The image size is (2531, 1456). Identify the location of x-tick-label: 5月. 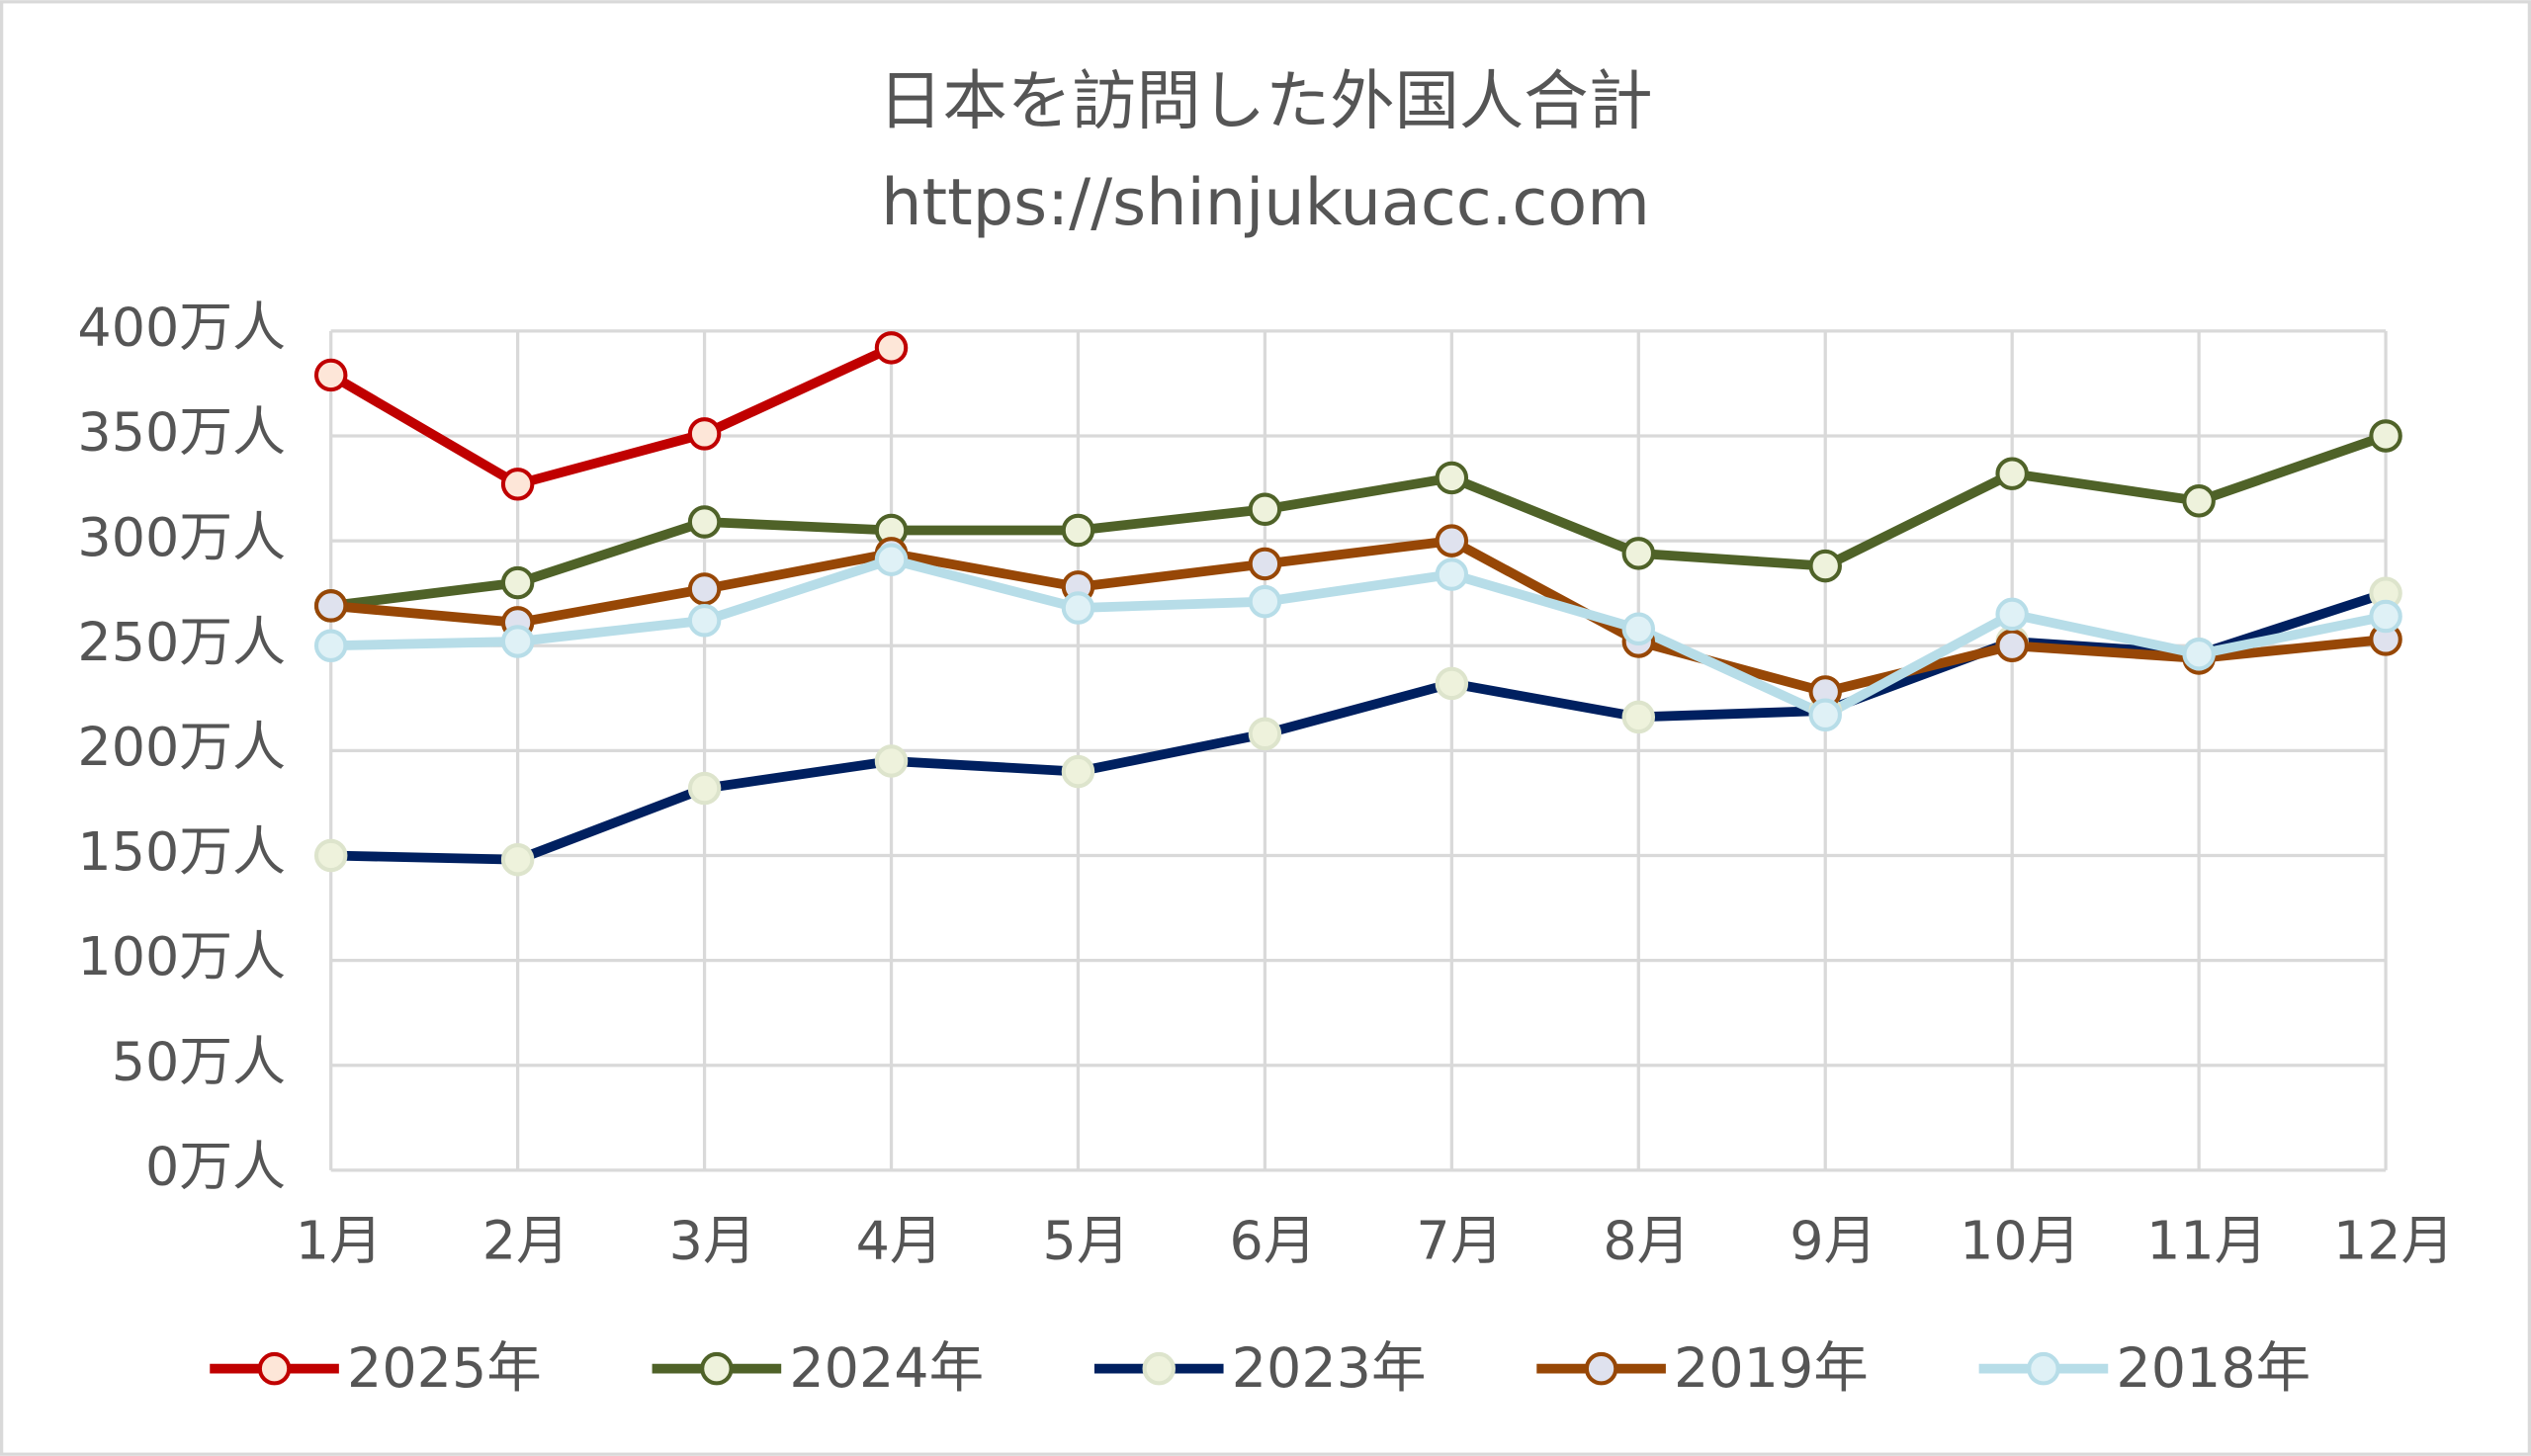
(1086, 1241).